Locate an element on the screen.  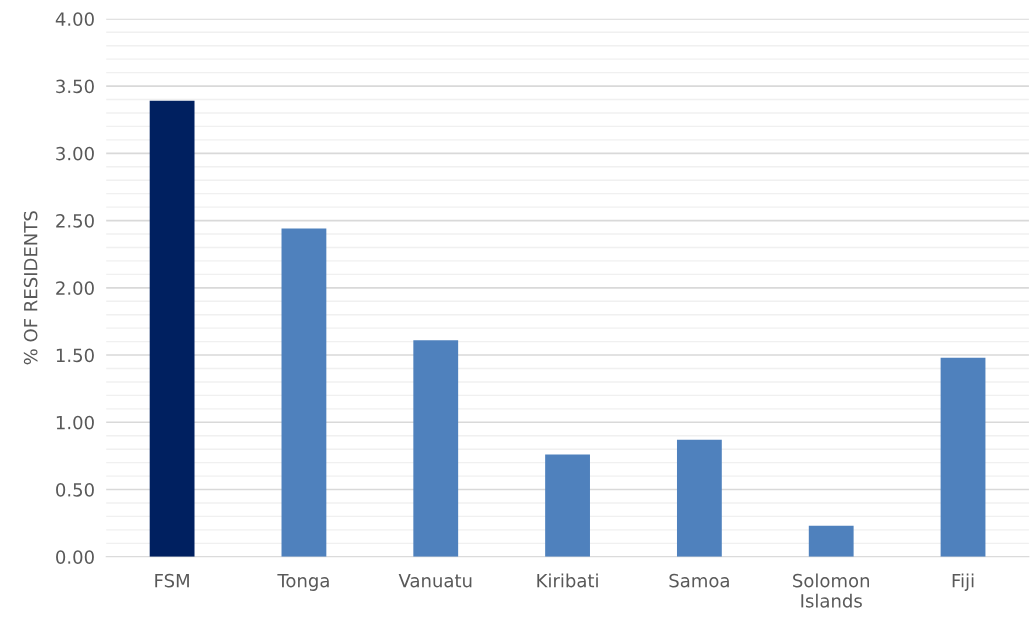
x-tick-label: Samoa is located at coordinates (699, 580).